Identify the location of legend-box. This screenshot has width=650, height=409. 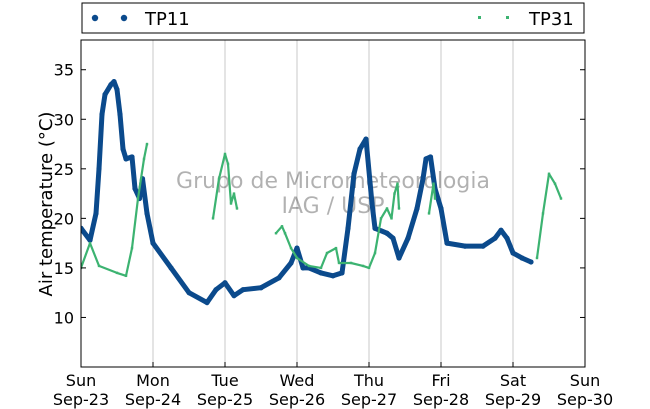
(333, 18).